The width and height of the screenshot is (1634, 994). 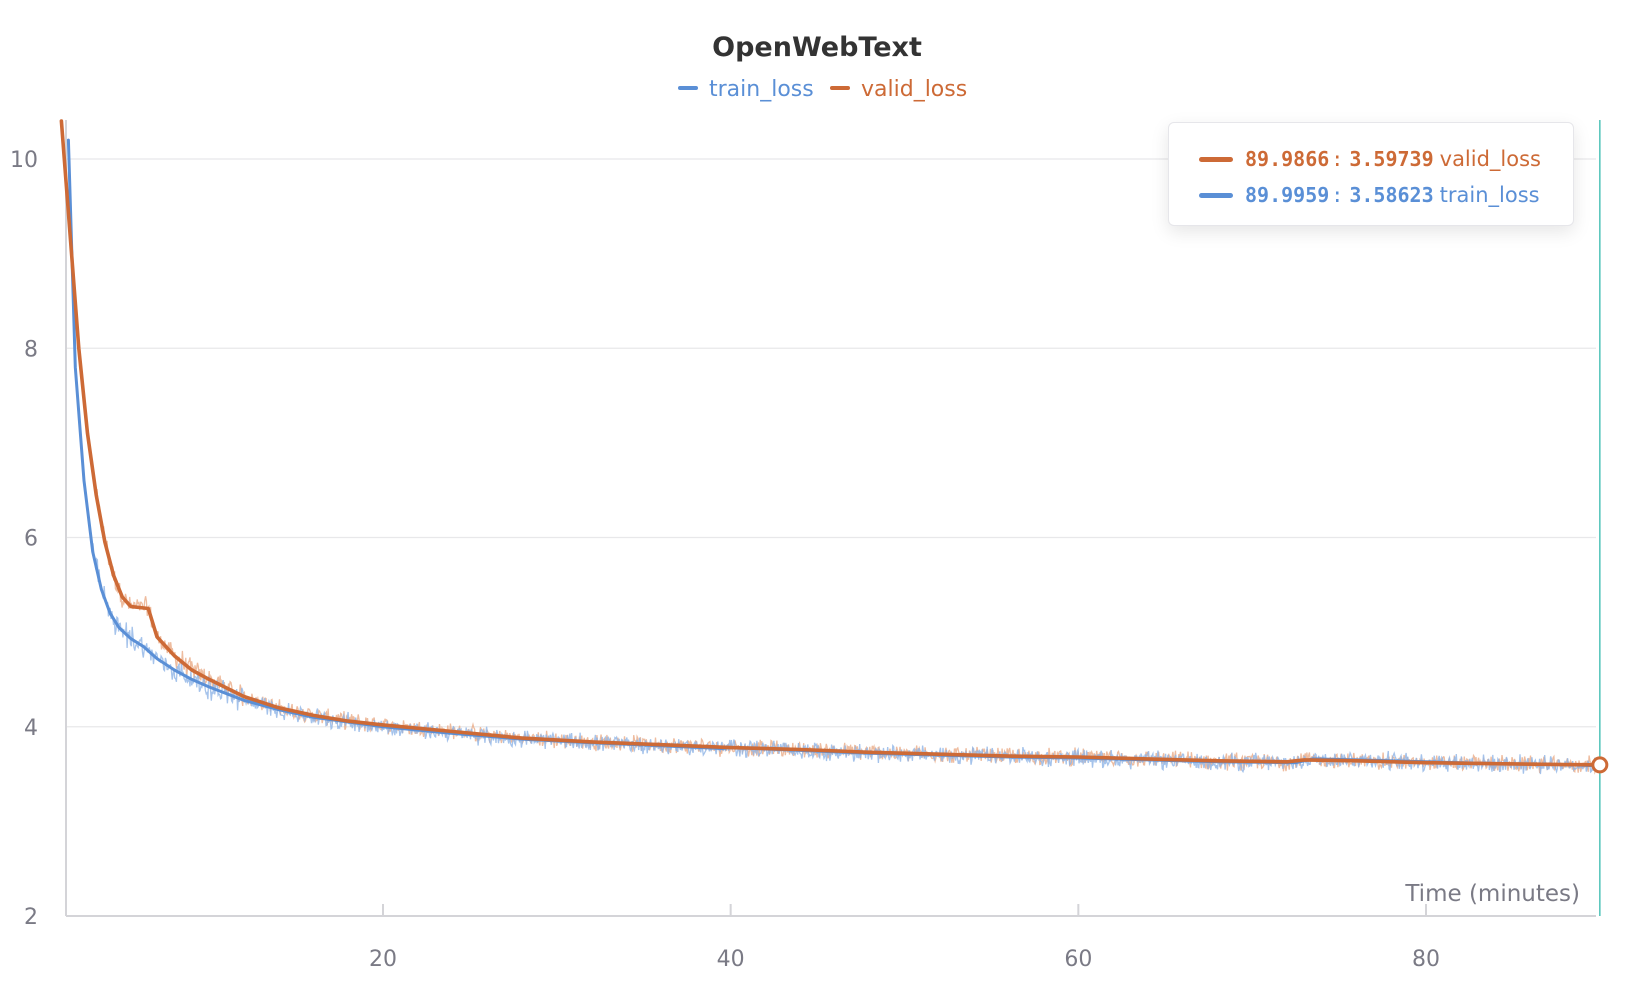 What do you see at coordinates (840, 88) in the screenshot?
I see `legend-swatch-valid-loss` at bounding box center [840, 88].